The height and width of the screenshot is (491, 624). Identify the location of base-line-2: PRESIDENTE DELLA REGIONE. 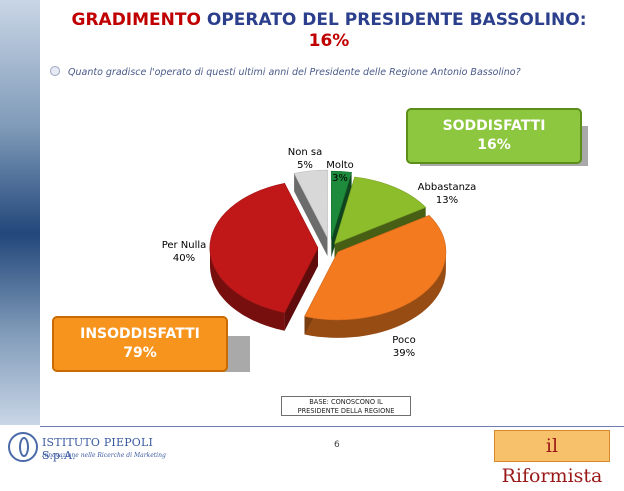
(346, 411).